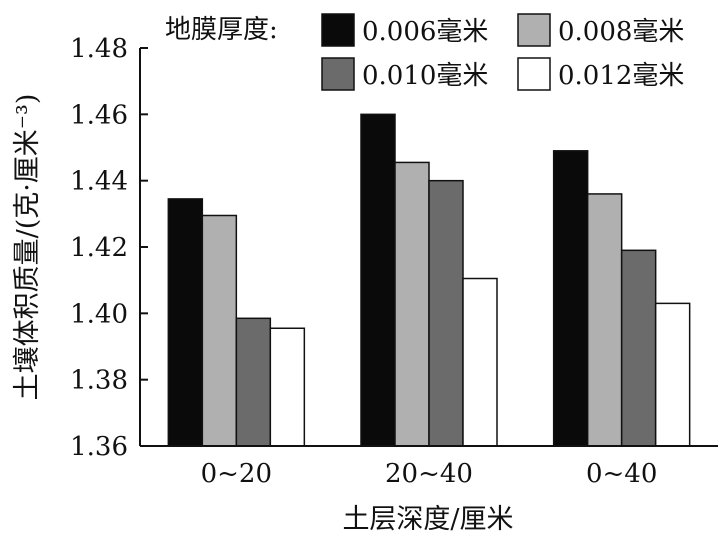 The height and width of the screenshot is (539, 726). Describe the element at coordinates (425, 76) in the screenshot. I see `legend-label: 0.010毫米` at that location.